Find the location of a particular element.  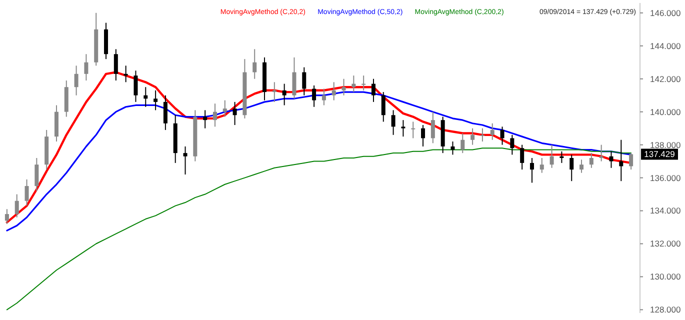

y-tick-label: 140.000 is located at coordinates (665, 111).